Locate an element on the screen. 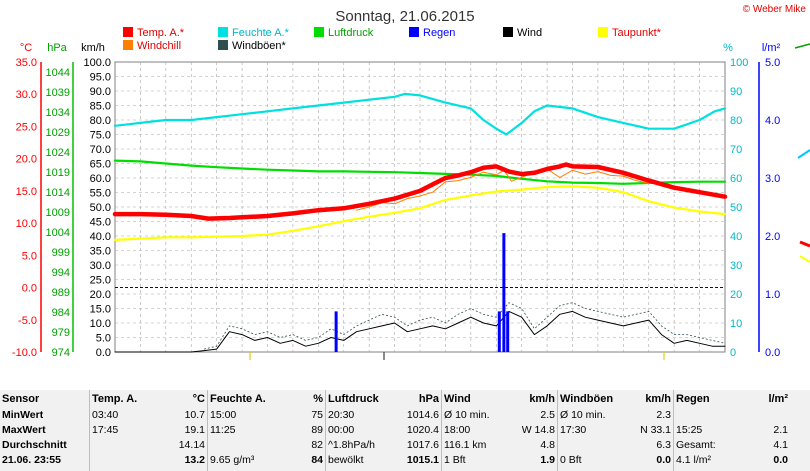 The width and height of the screenshot is (810, 471). temp-avg-value: 14.14 is located at coordinates (191, 445).